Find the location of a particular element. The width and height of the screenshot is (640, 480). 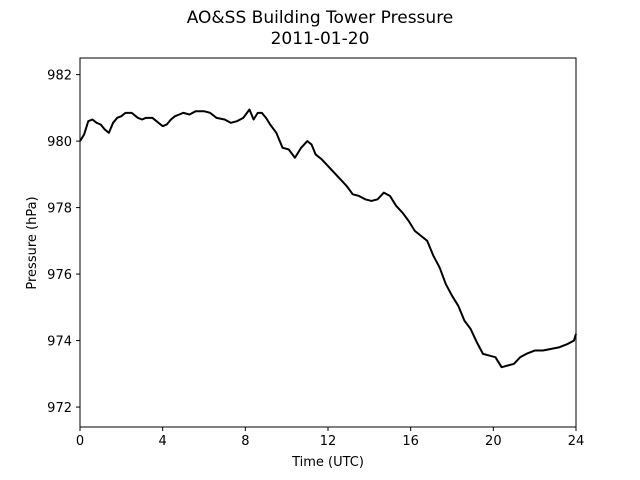

x-tick-label: 16 is located at coordinates (410, 441).